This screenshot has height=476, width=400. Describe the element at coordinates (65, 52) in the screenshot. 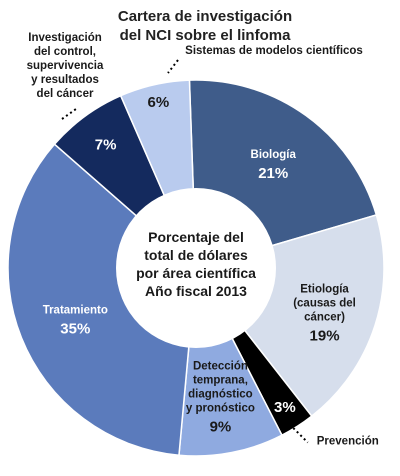

I see `label-control-line-2: del control,` at that location.